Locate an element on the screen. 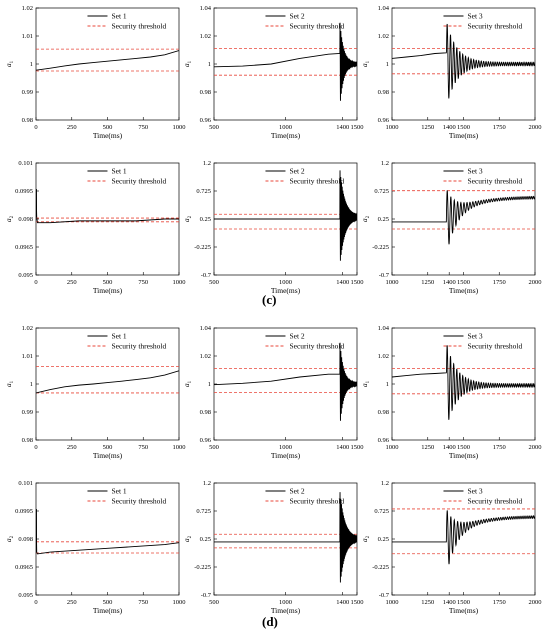  x-tick-label: 750 is located at coordinates (143, 447).